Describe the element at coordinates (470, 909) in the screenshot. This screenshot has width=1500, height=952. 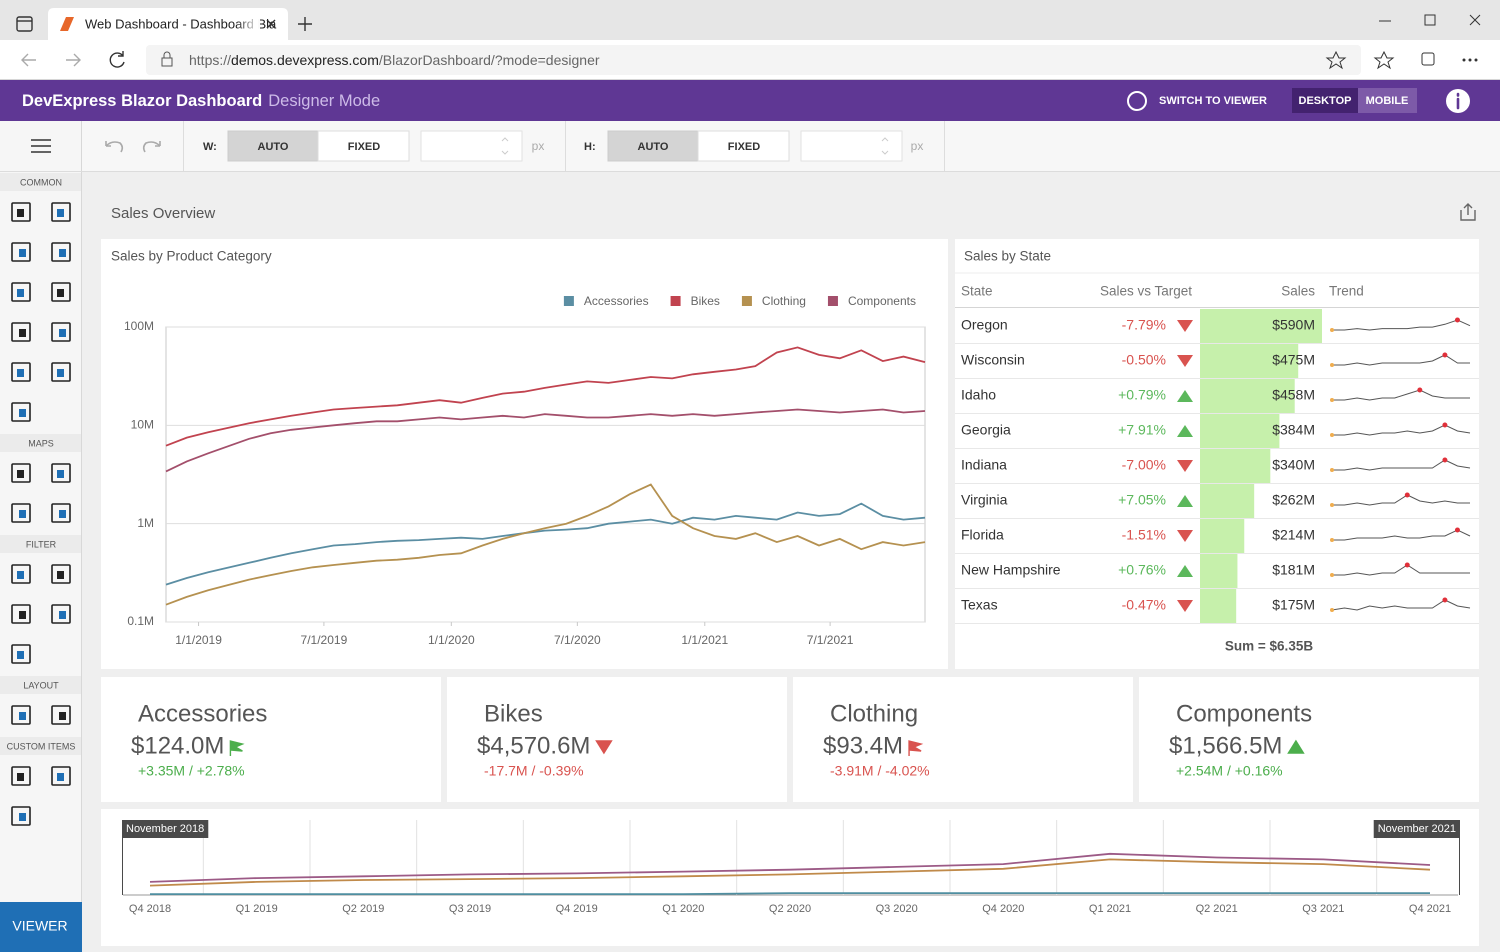
I see `x-tick-label: Q3 2019` at that location.